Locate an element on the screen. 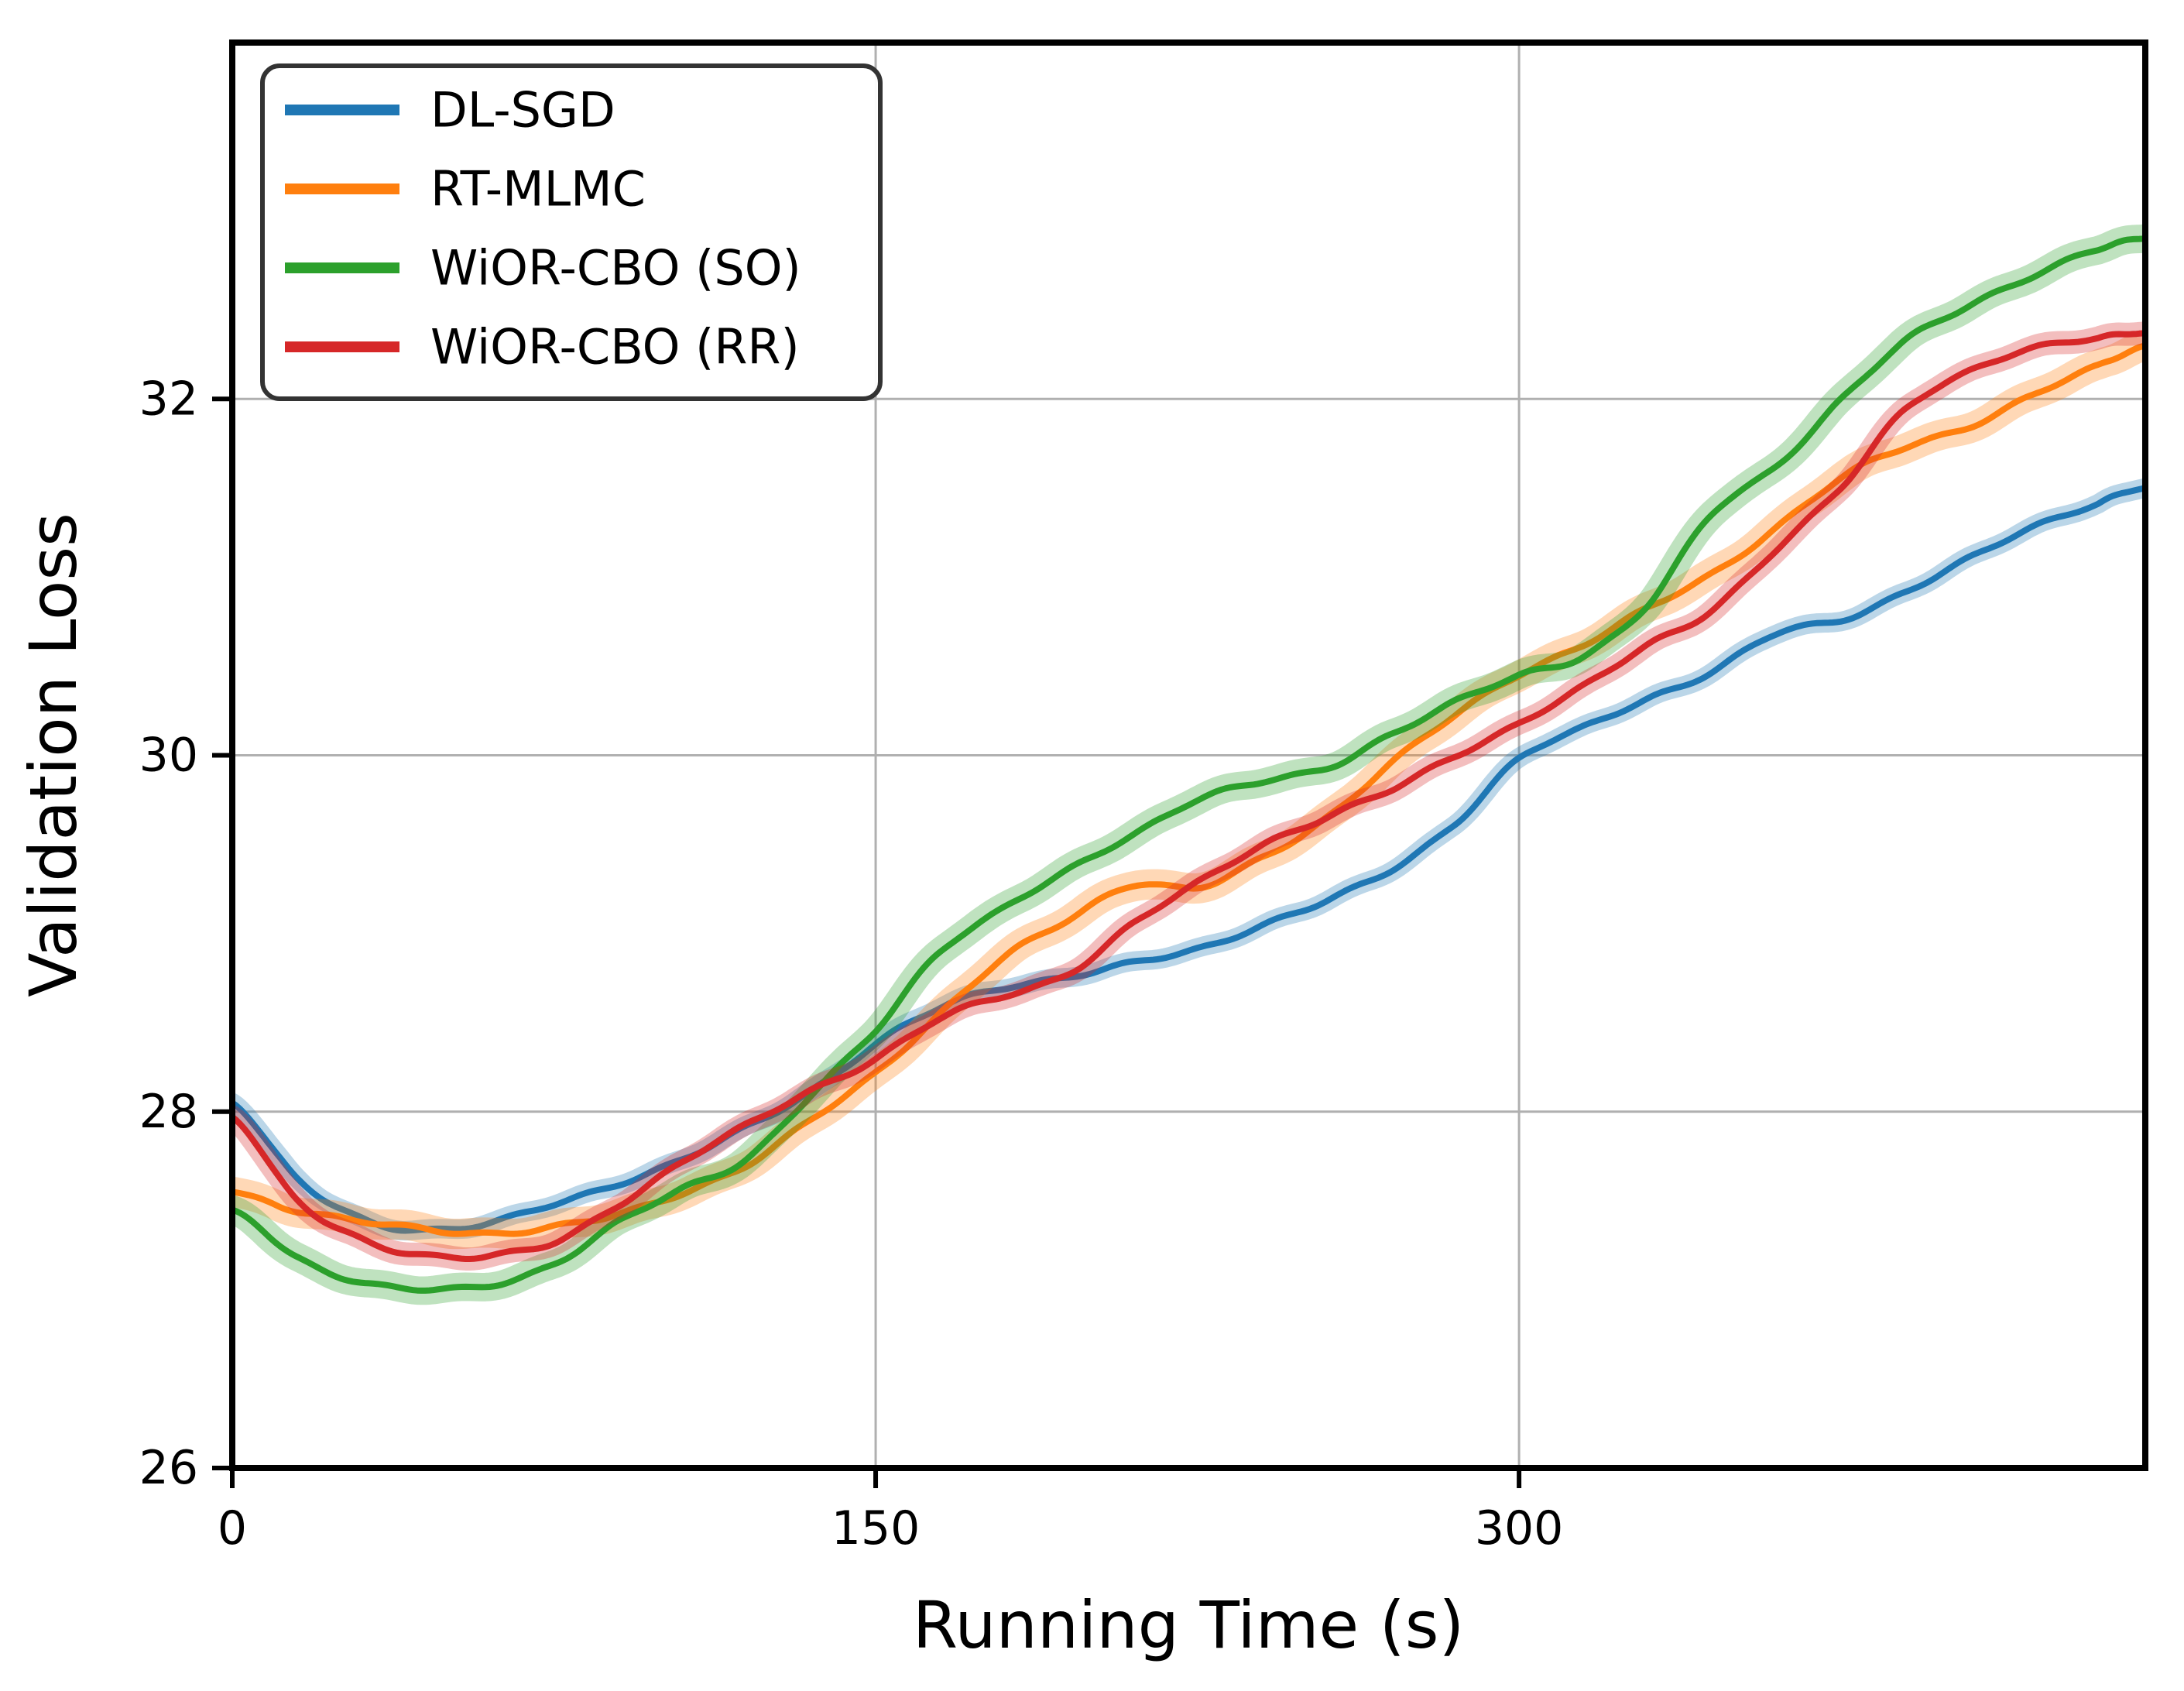  legend-label: WiOR-CBO (RR) is located at coordinates (615, 347).